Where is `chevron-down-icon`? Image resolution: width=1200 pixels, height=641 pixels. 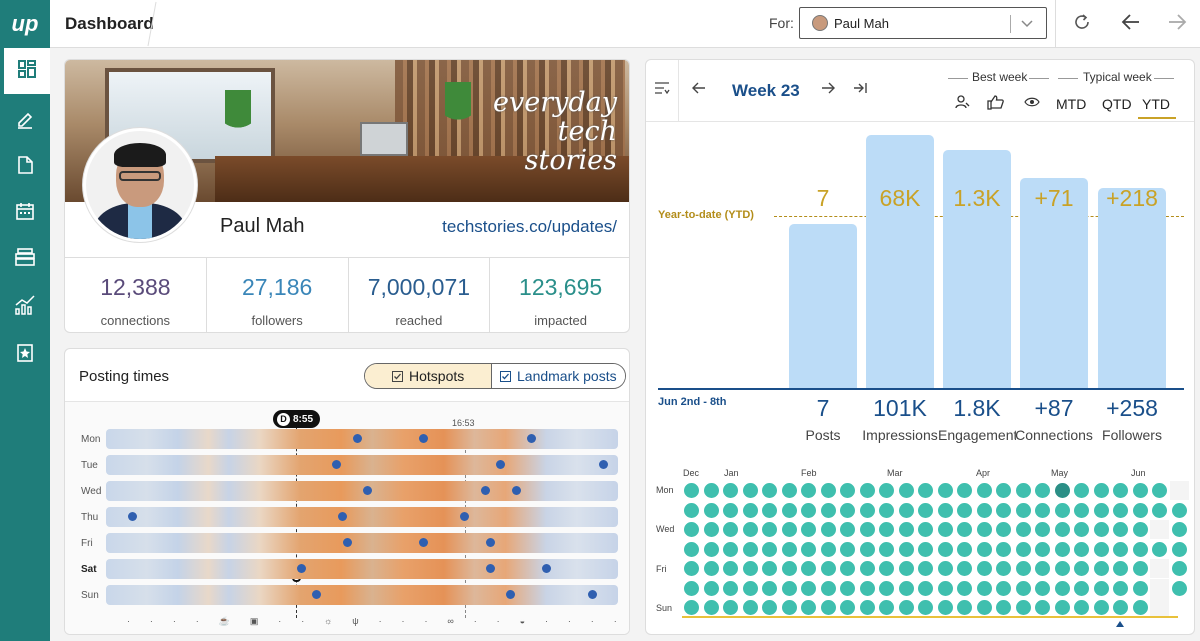 chevron-down-icon is located at coordinates (1027, 25).